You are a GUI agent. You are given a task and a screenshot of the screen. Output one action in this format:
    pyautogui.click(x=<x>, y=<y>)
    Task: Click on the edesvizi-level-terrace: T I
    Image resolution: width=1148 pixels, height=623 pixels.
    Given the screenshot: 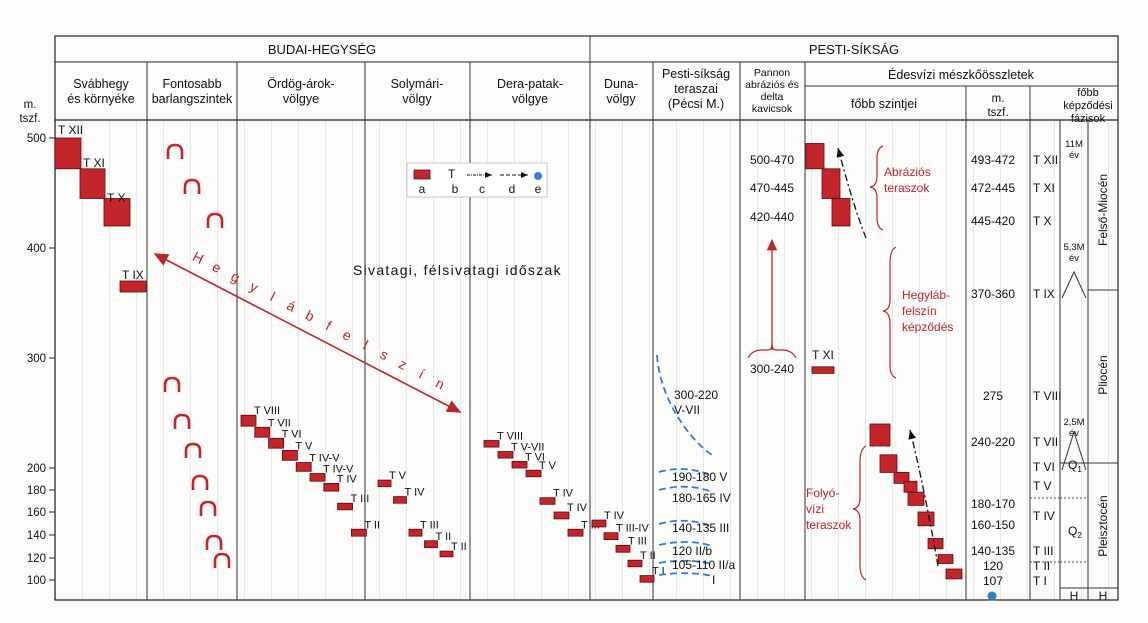 What is the action you would take?
    pyautogui.click(x=1040, y=581)
    